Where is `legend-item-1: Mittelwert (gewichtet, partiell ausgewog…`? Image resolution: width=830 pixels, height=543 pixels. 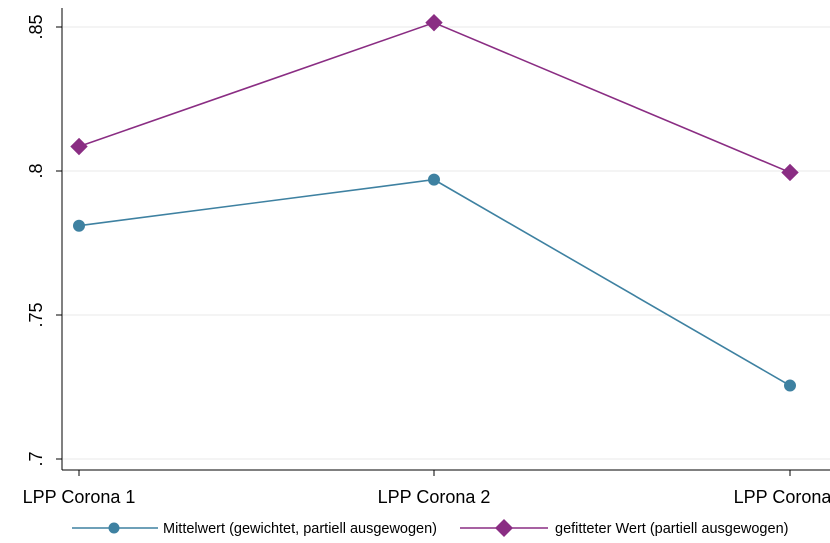
legend-item-1: Mittelwert (gewichtet, partiell ausgewog… is located at coordinates (254, 529).